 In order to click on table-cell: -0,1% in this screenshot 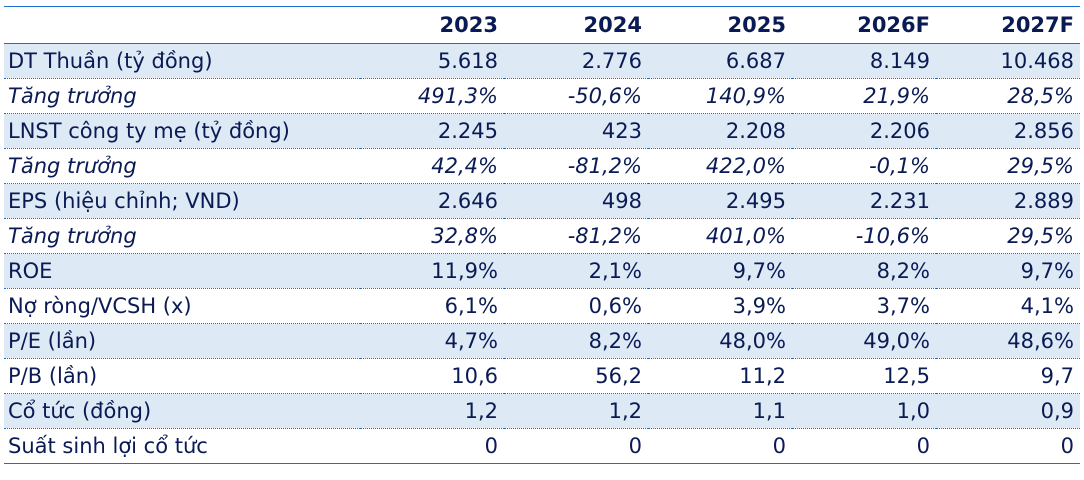, I will do `click(899, 166)`.